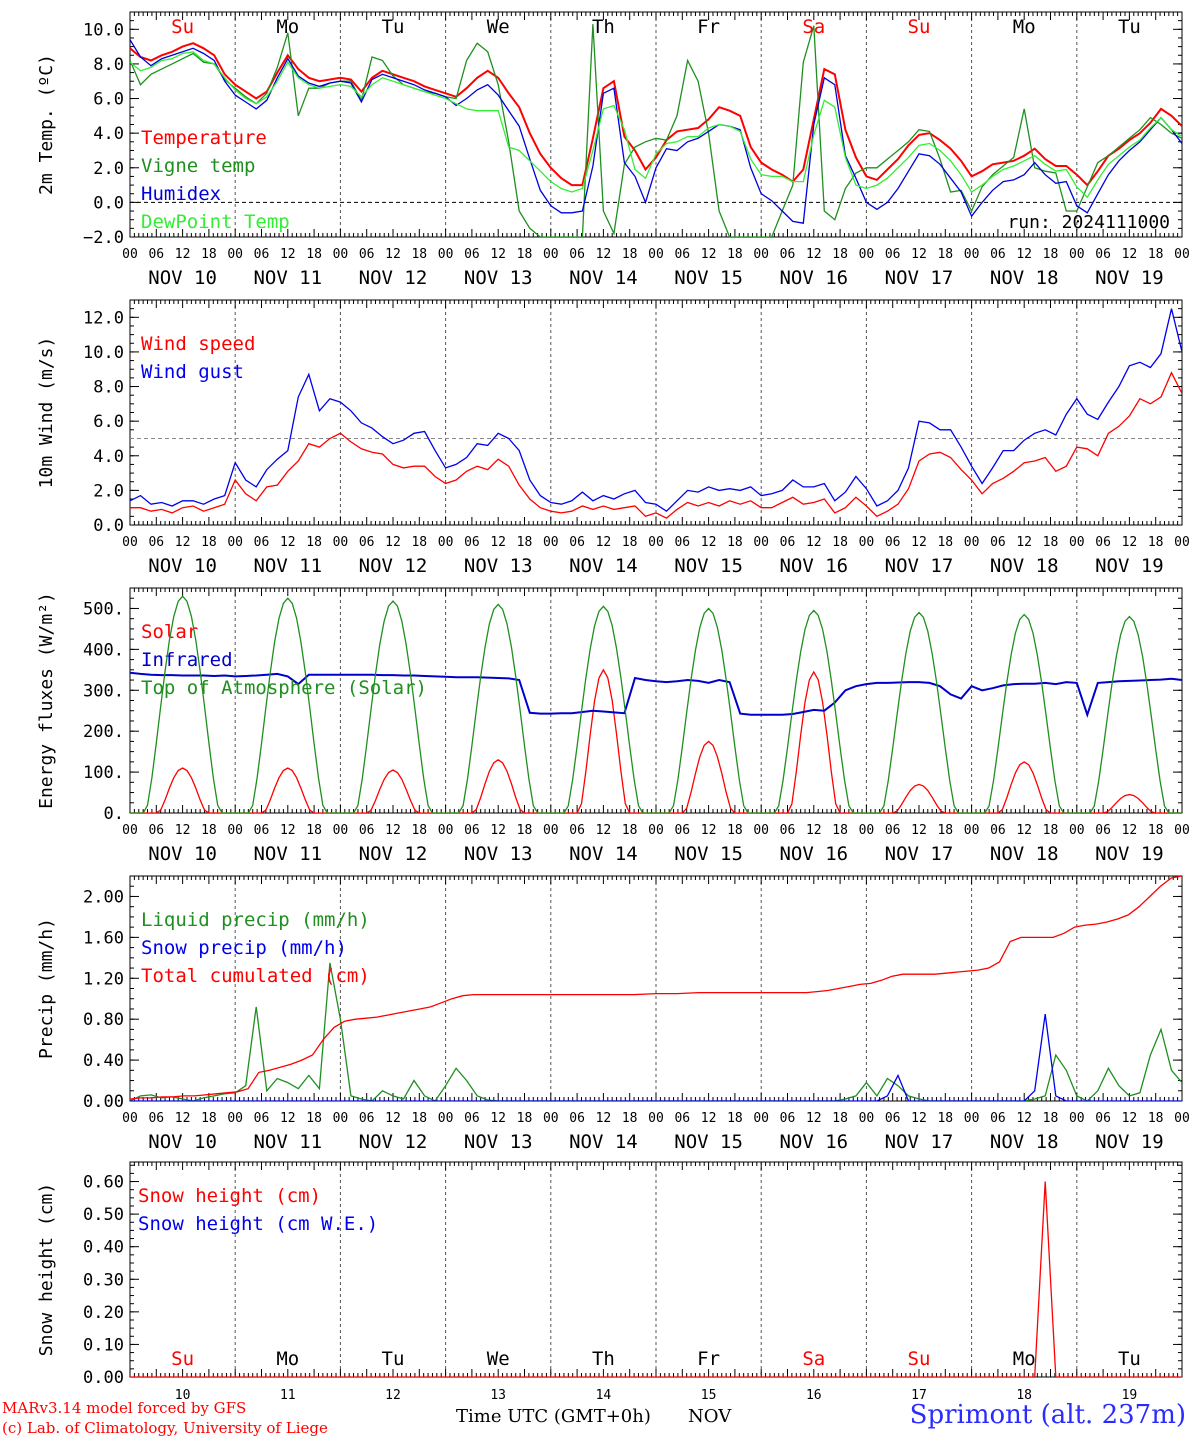 The image size is (1194, 1440). Describe the element at coordinates (229, 1196) in the screenshot. I see `legend-entry: Snow height (cm)` at that location.